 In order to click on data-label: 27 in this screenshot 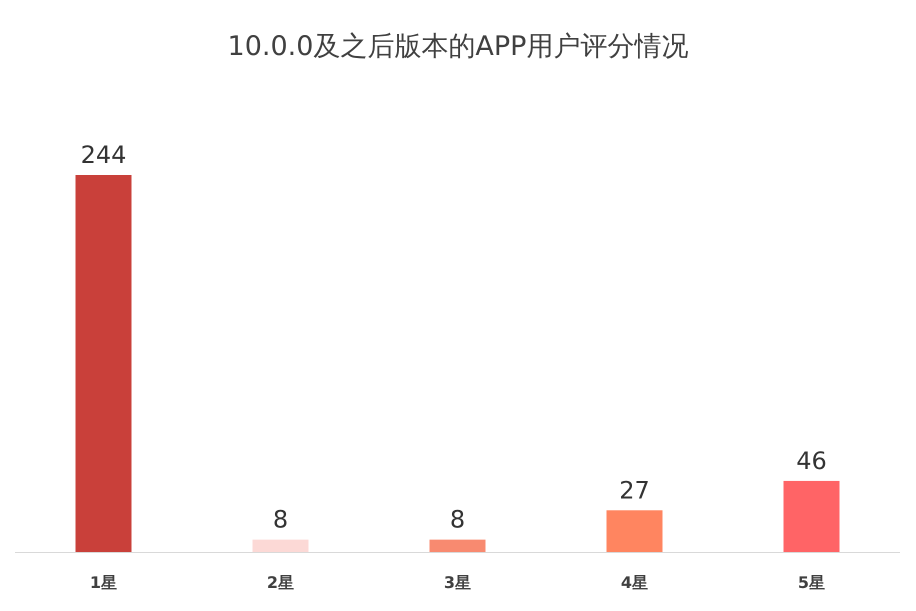, I will do `click(634, 490)`.